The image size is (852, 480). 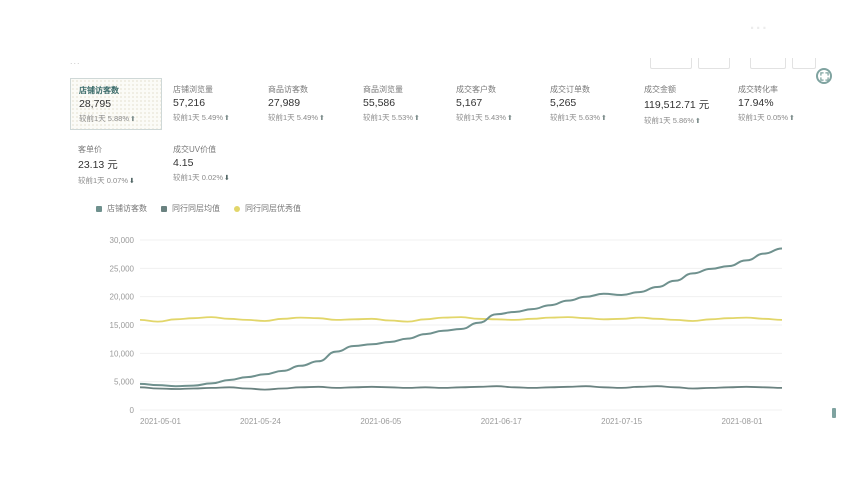 What do you see at coordinates (107, 118) in the screenshot?
I see `metric-compare: 较前1天 5.88%⬆` at bounding box center [107, 118].